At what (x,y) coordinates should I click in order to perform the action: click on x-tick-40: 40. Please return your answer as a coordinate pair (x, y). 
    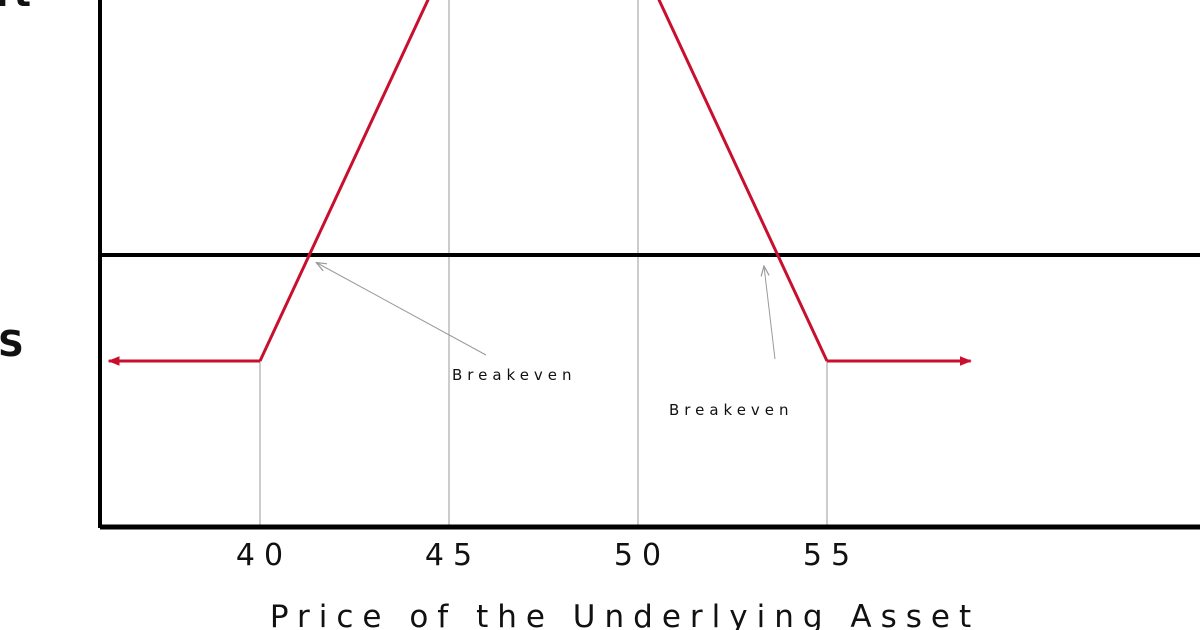
    Looking at the image, I should click on (264, 555).